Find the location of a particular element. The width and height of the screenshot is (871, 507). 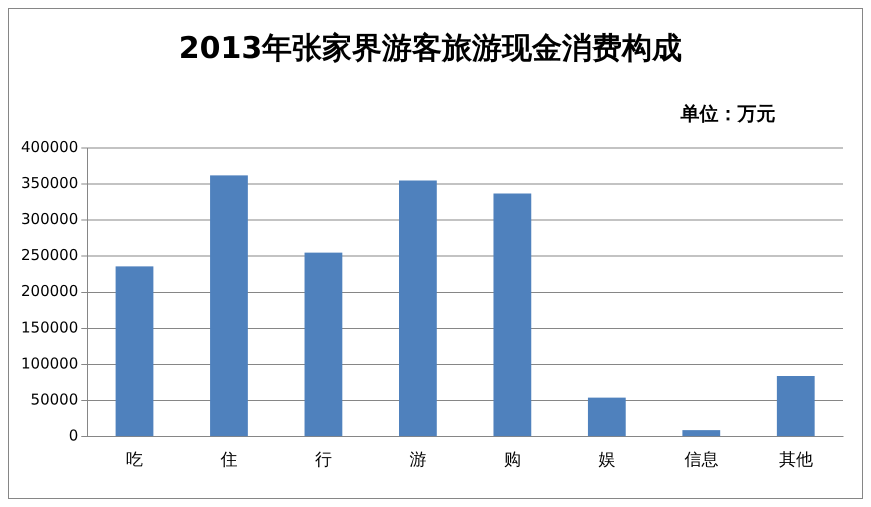

y-tick-label: 300000 is located at coordinates (49, 219).